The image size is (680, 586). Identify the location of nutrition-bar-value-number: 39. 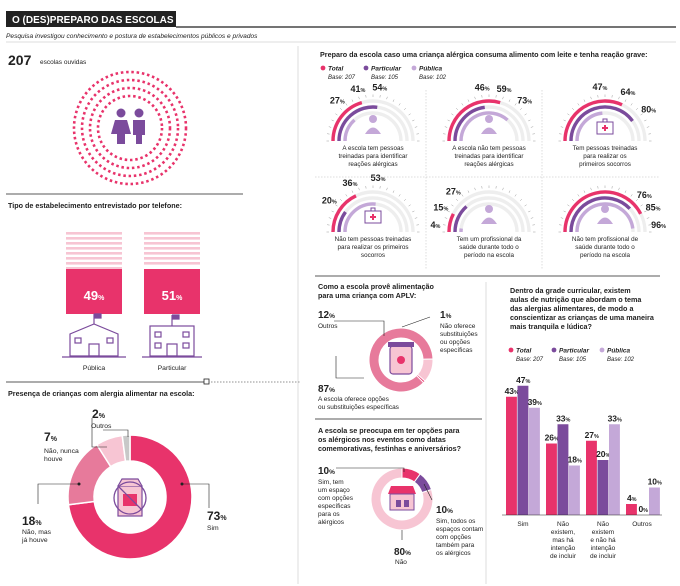
(533, 402).